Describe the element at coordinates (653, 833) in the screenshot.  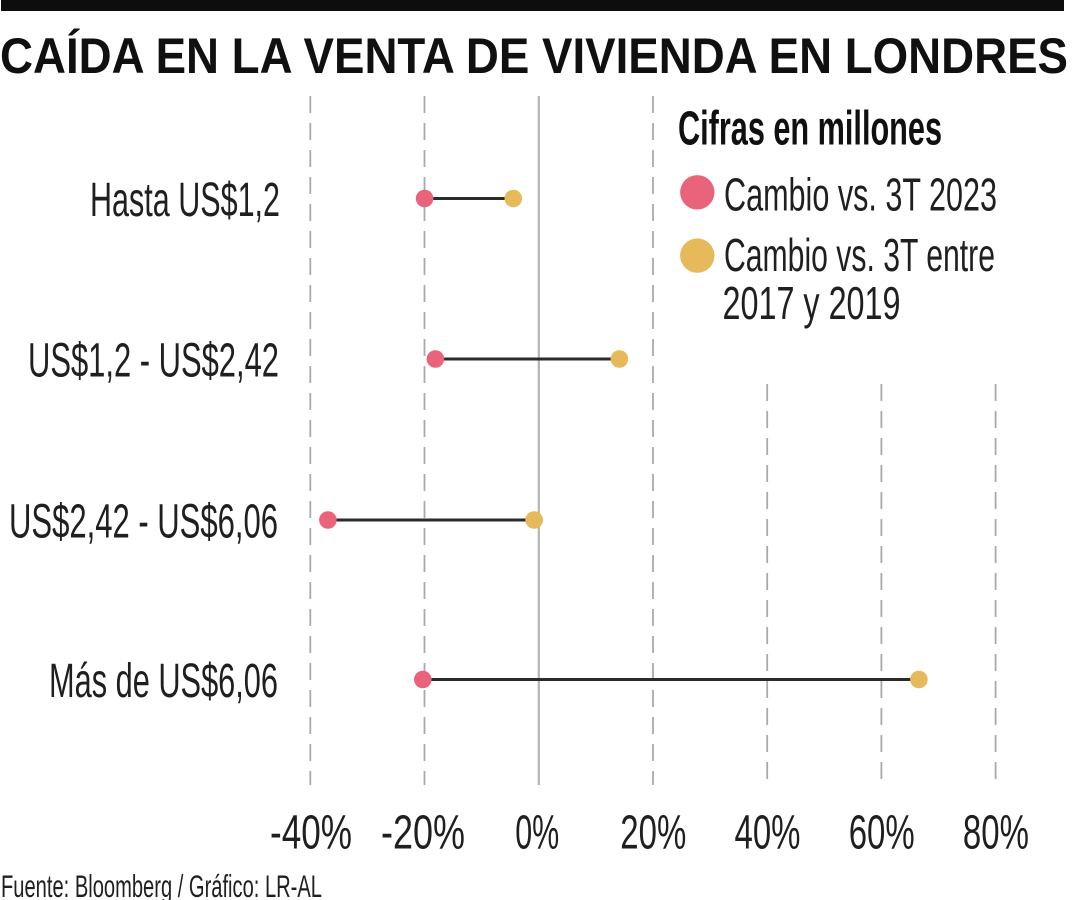
I see `svg-text: 20%` at that location.